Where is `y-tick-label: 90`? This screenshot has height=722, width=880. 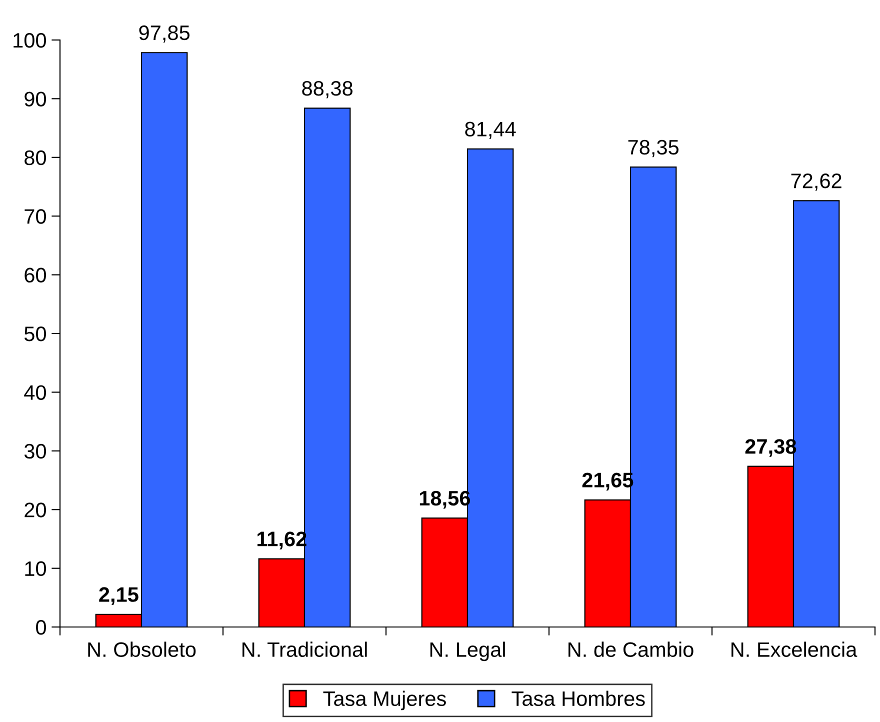 y-tick-label: 90 is located at coordinates (35, 99).